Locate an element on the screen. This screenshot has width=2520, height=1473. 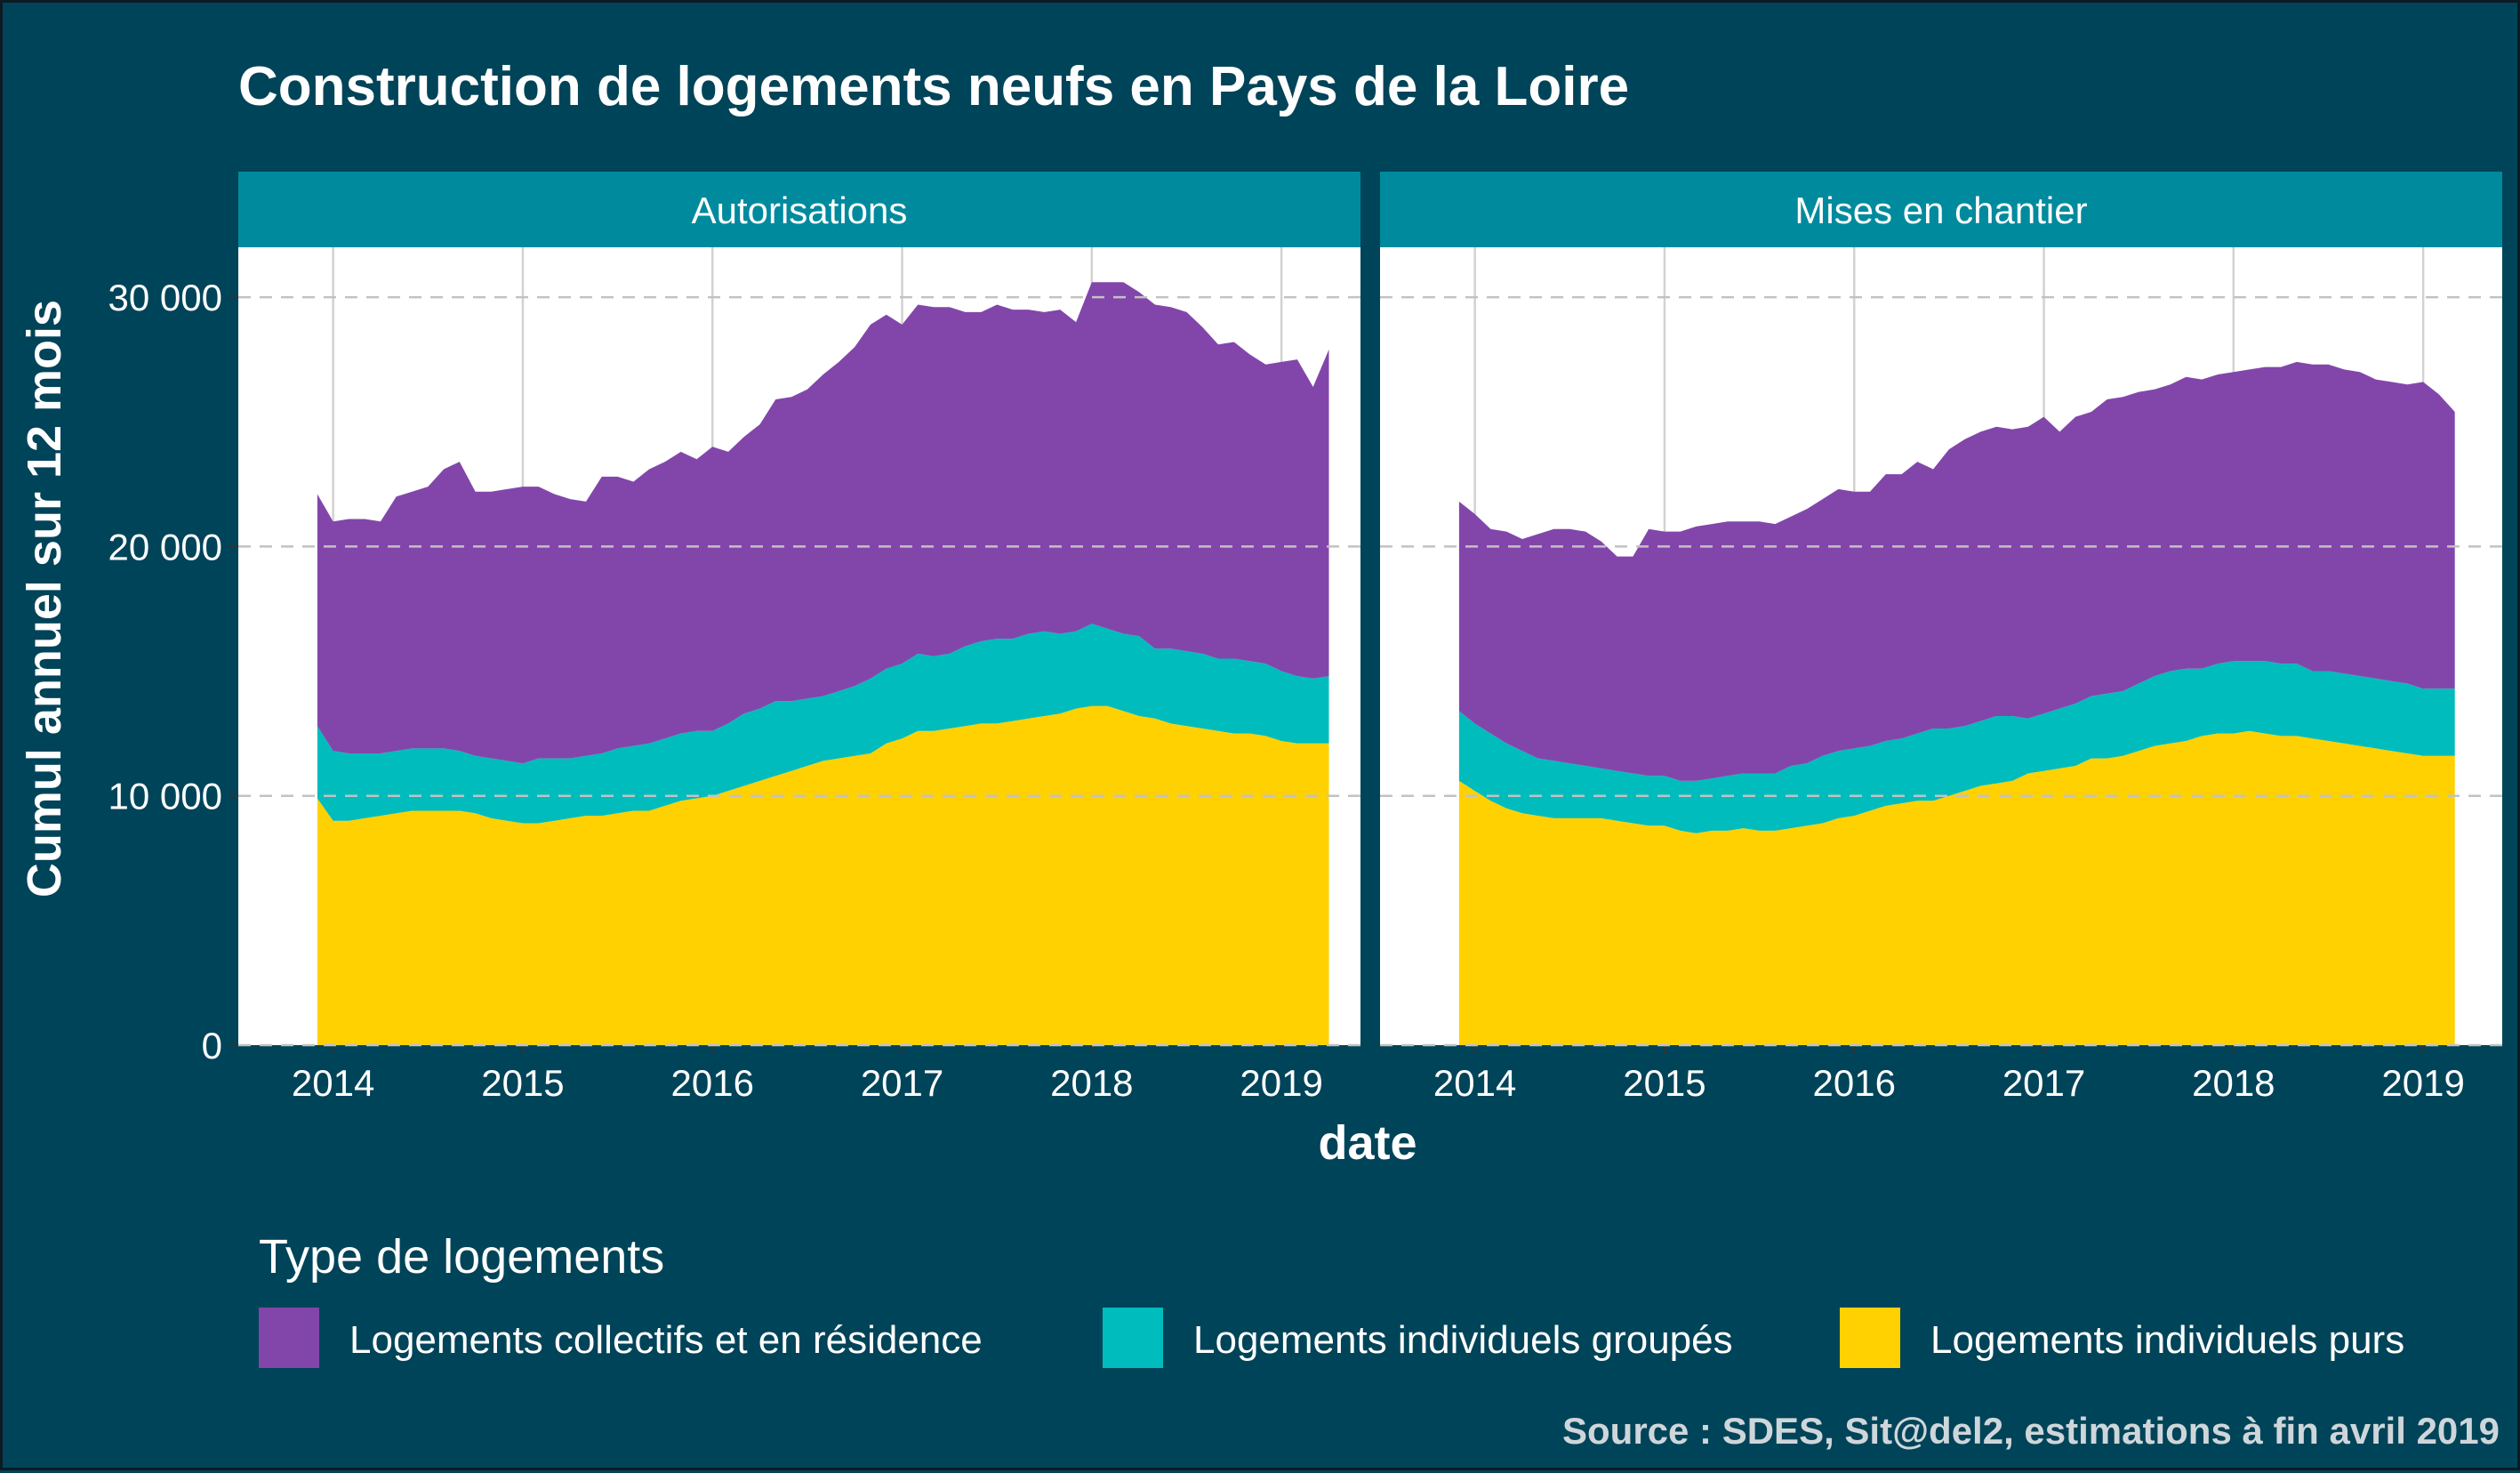
legend-label: Logements individuels purs is located at coordinates (2167, 1340).